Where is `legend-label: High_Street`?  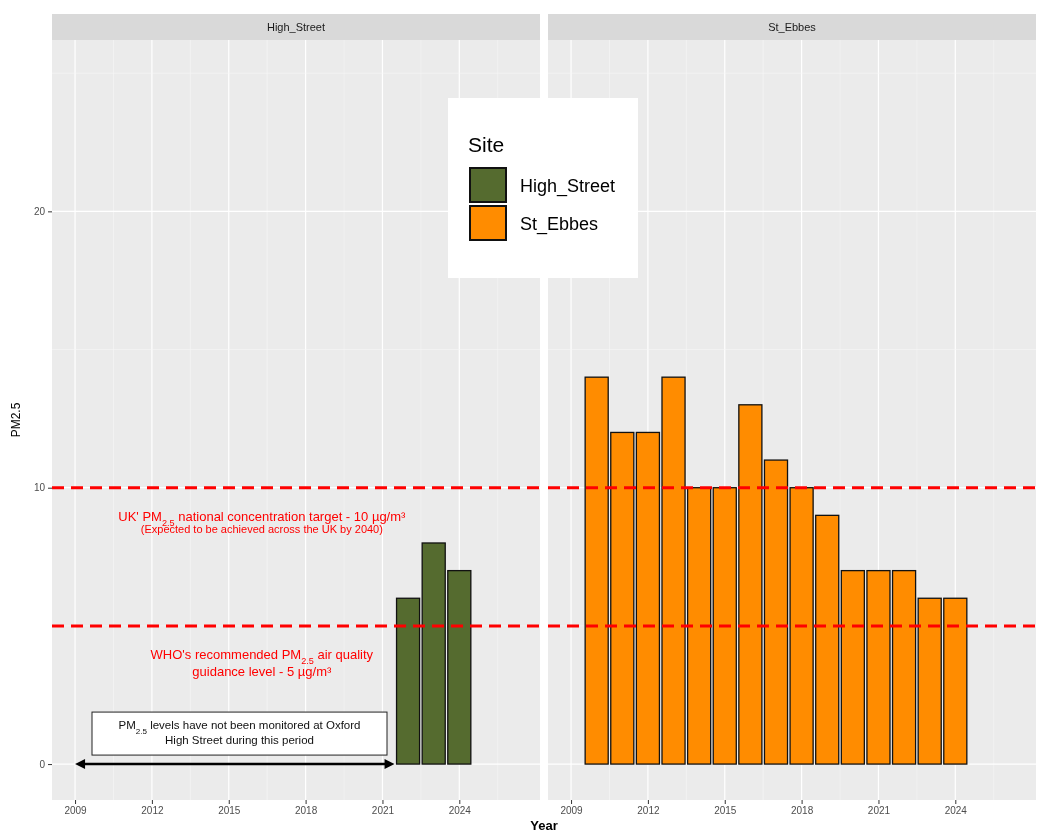
legend-label: High_Street is located at coordinates (568, 186).